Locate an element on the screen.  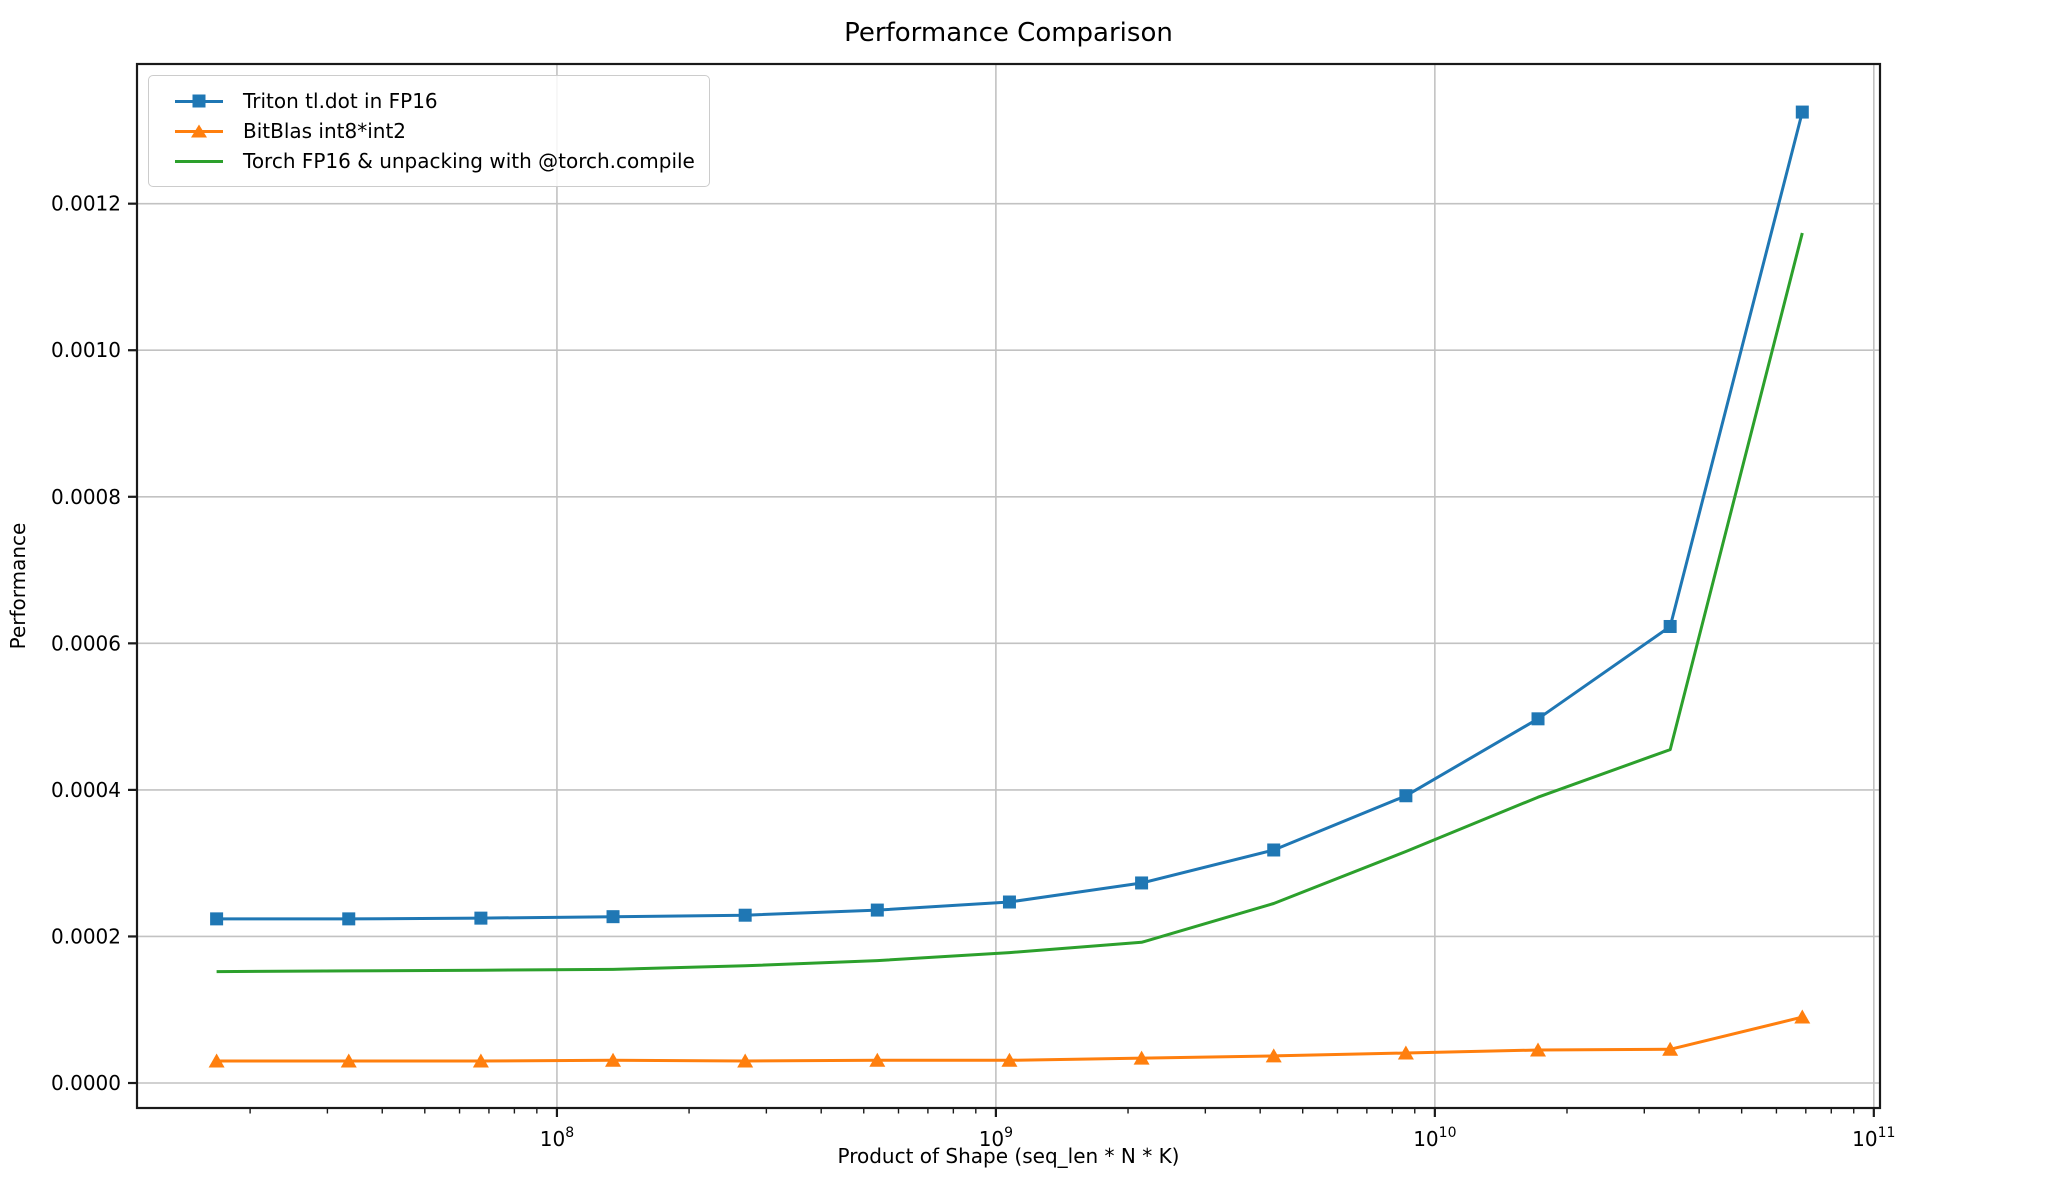
legend-square-icon is located at coordinates (199, 101).